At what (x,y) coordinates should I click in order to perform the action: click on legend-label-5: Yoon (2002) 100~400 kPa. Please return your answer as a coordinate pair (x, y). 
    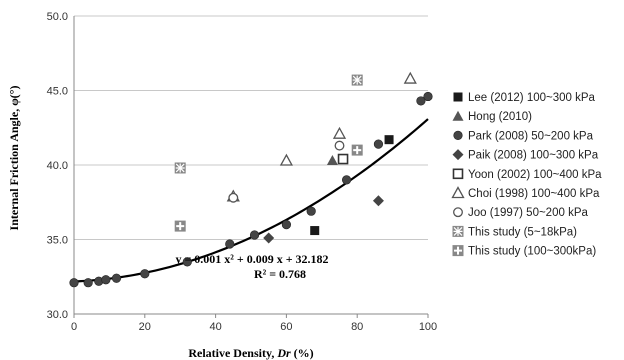
    Looking at the image, I should click on (535, 175).